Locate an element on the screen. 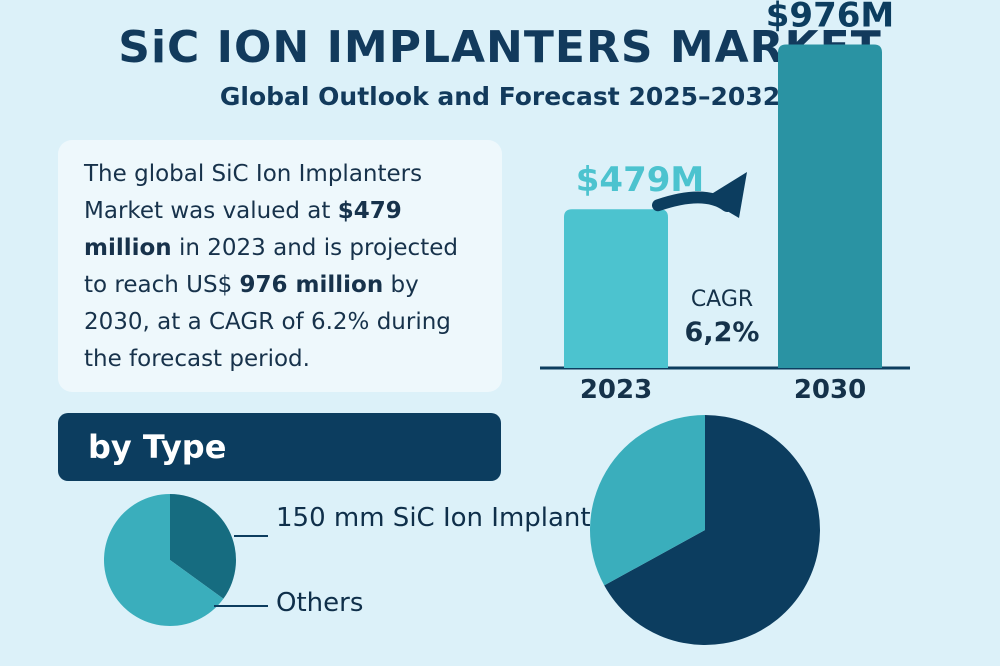 The image size is (1000, 666). page-subtitle: Global Outlook and Forecast 2025–2032 is located at coordinates (500, 96).